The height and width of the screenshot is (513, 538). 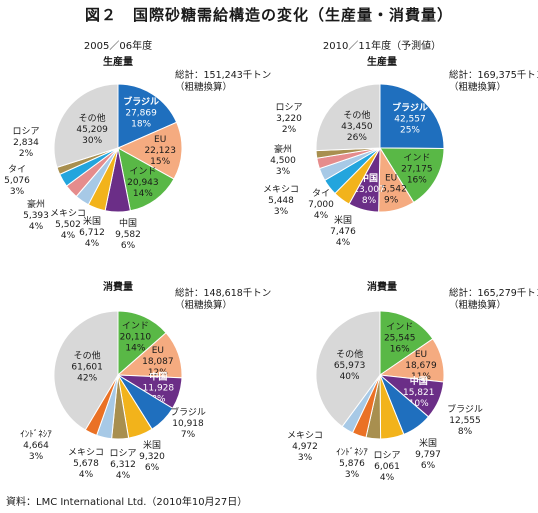 What do you see at coordinates (382, 286) in the screenshot?
I see `chart-subtitle: 消費量` at bounding box center [382, 286].